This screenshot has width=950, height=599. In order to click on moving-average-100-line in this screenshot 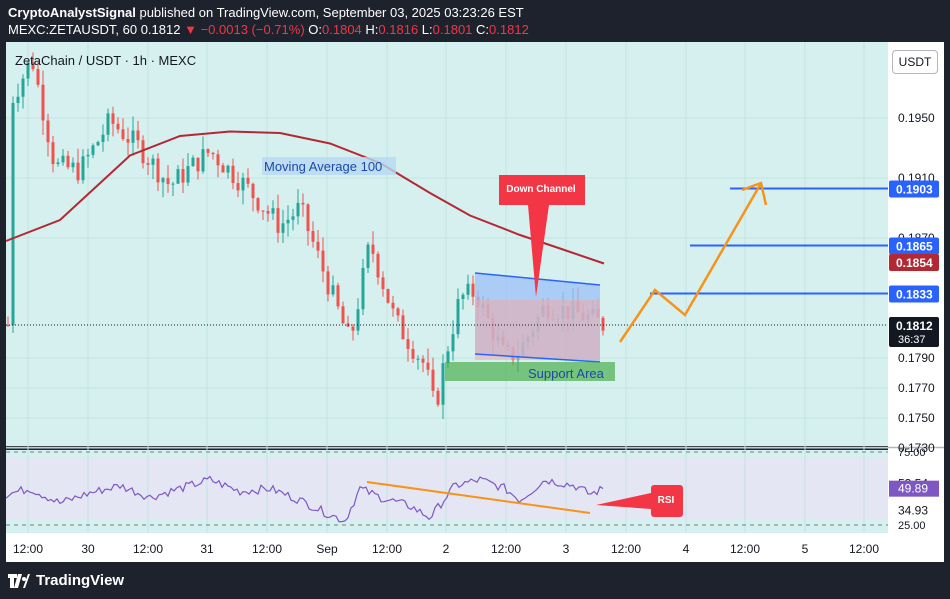, I will do `click(305, 197)`.